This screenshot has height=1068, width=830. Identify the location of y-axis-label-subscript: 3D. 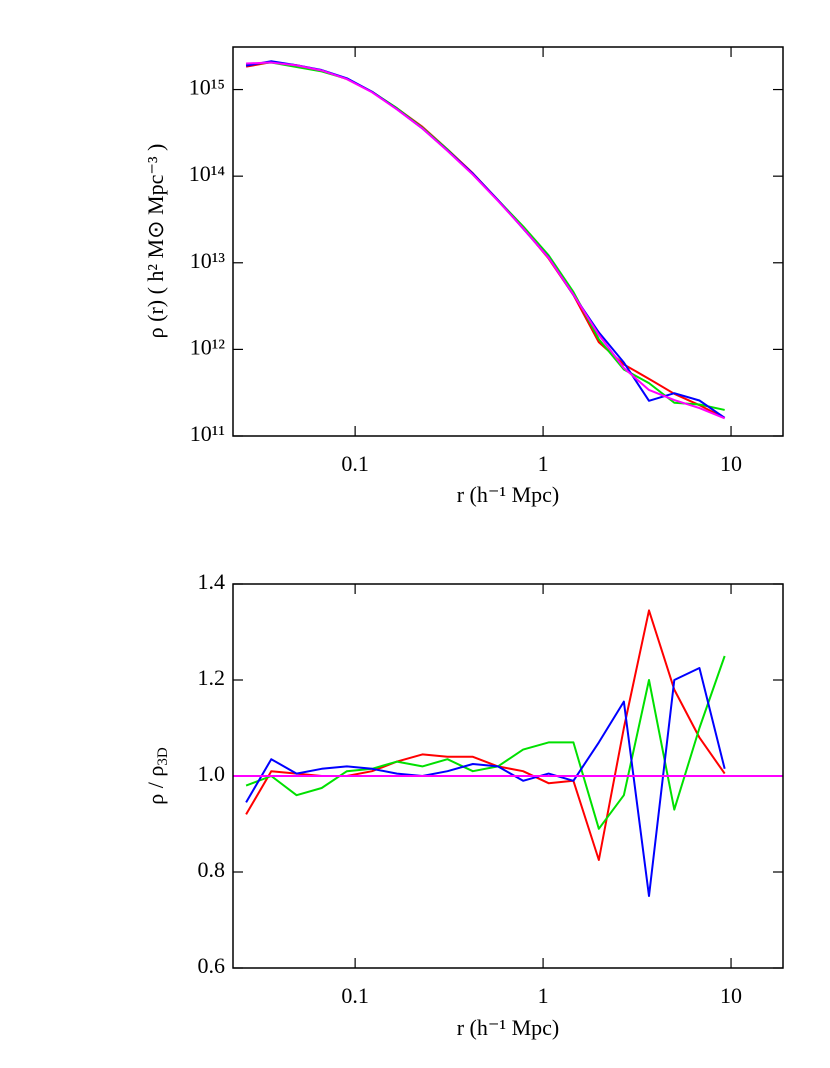
(163, 756).